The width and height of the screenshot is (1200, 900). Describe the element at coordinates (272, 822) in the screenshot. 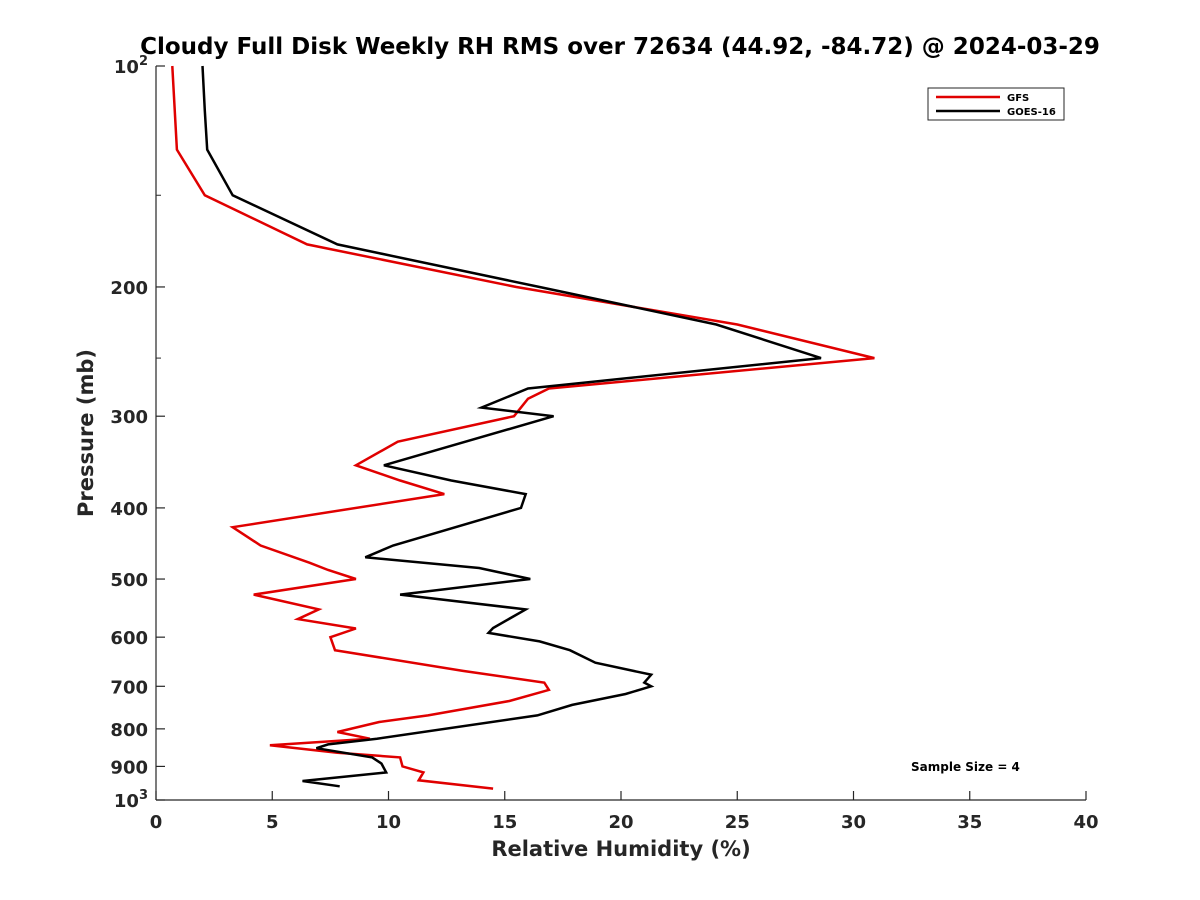

I see `x-tick-label: 5` at that location.